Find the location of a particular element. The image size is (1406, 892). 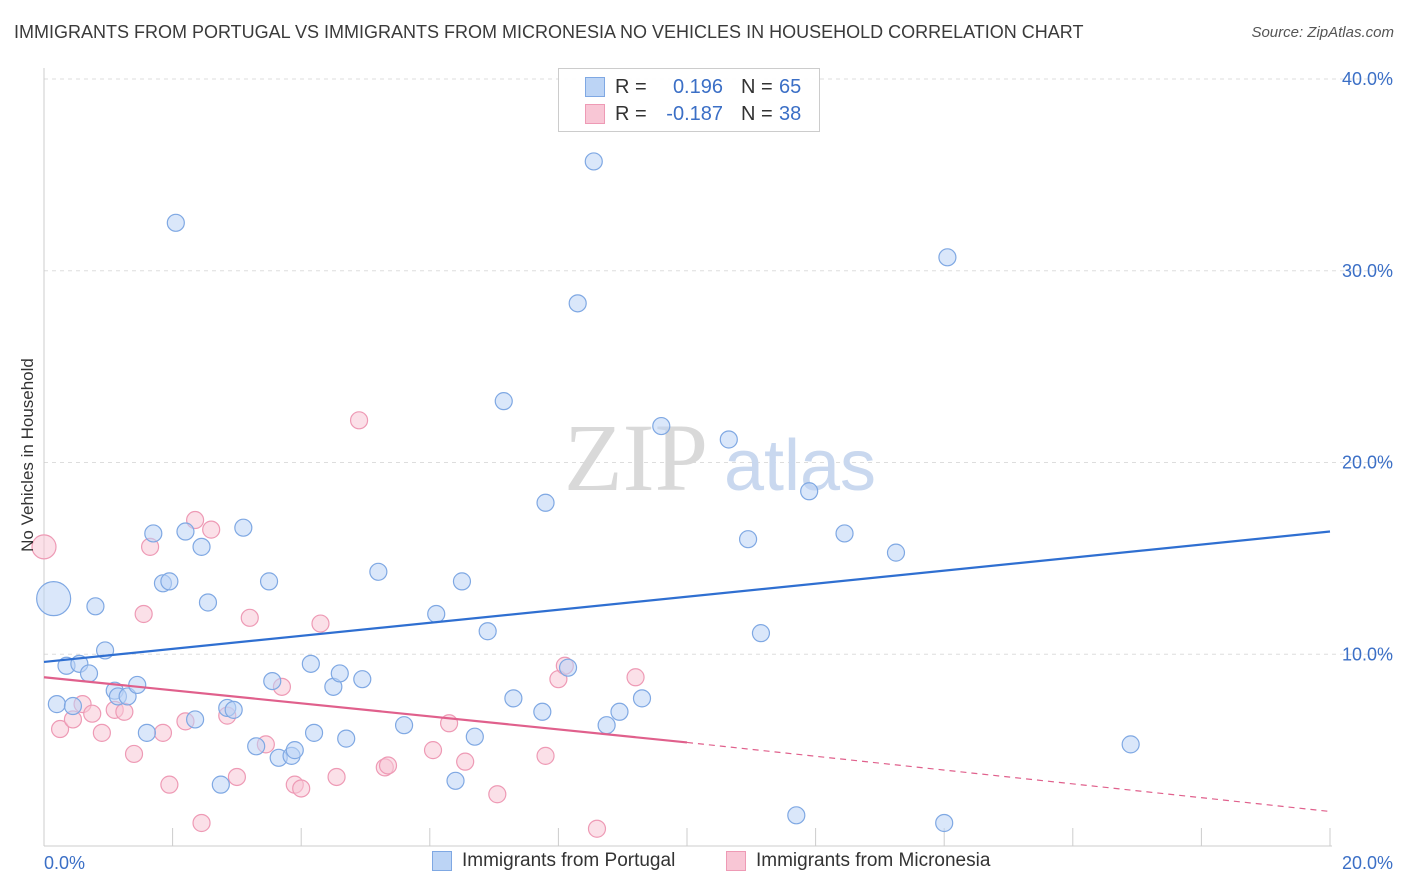

legend-row-micronesia: R = -0.187 N = 38 is located at coordinates (693, 114).